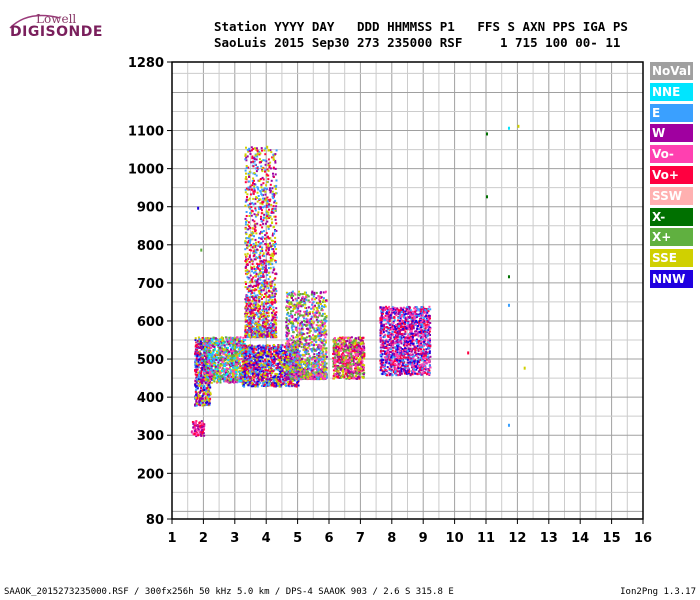 This screenshot has height=600, width=700. What do you see at coordinates (549, 538) in the screenshot?
I see `x-tick-label: 13` at bounding box center [549, 538].